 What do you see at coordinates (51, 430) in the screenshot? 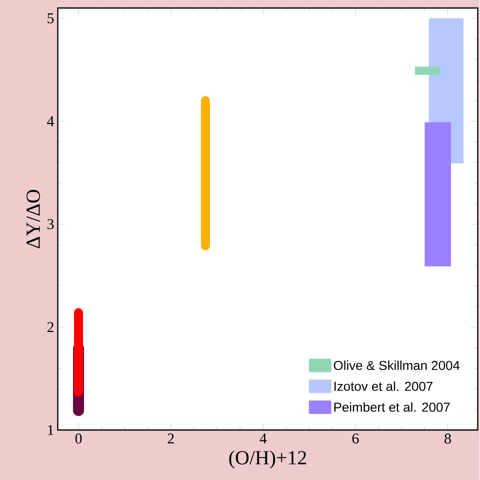
I see `y-tick-label: 1` at bounding box center [51, 430].